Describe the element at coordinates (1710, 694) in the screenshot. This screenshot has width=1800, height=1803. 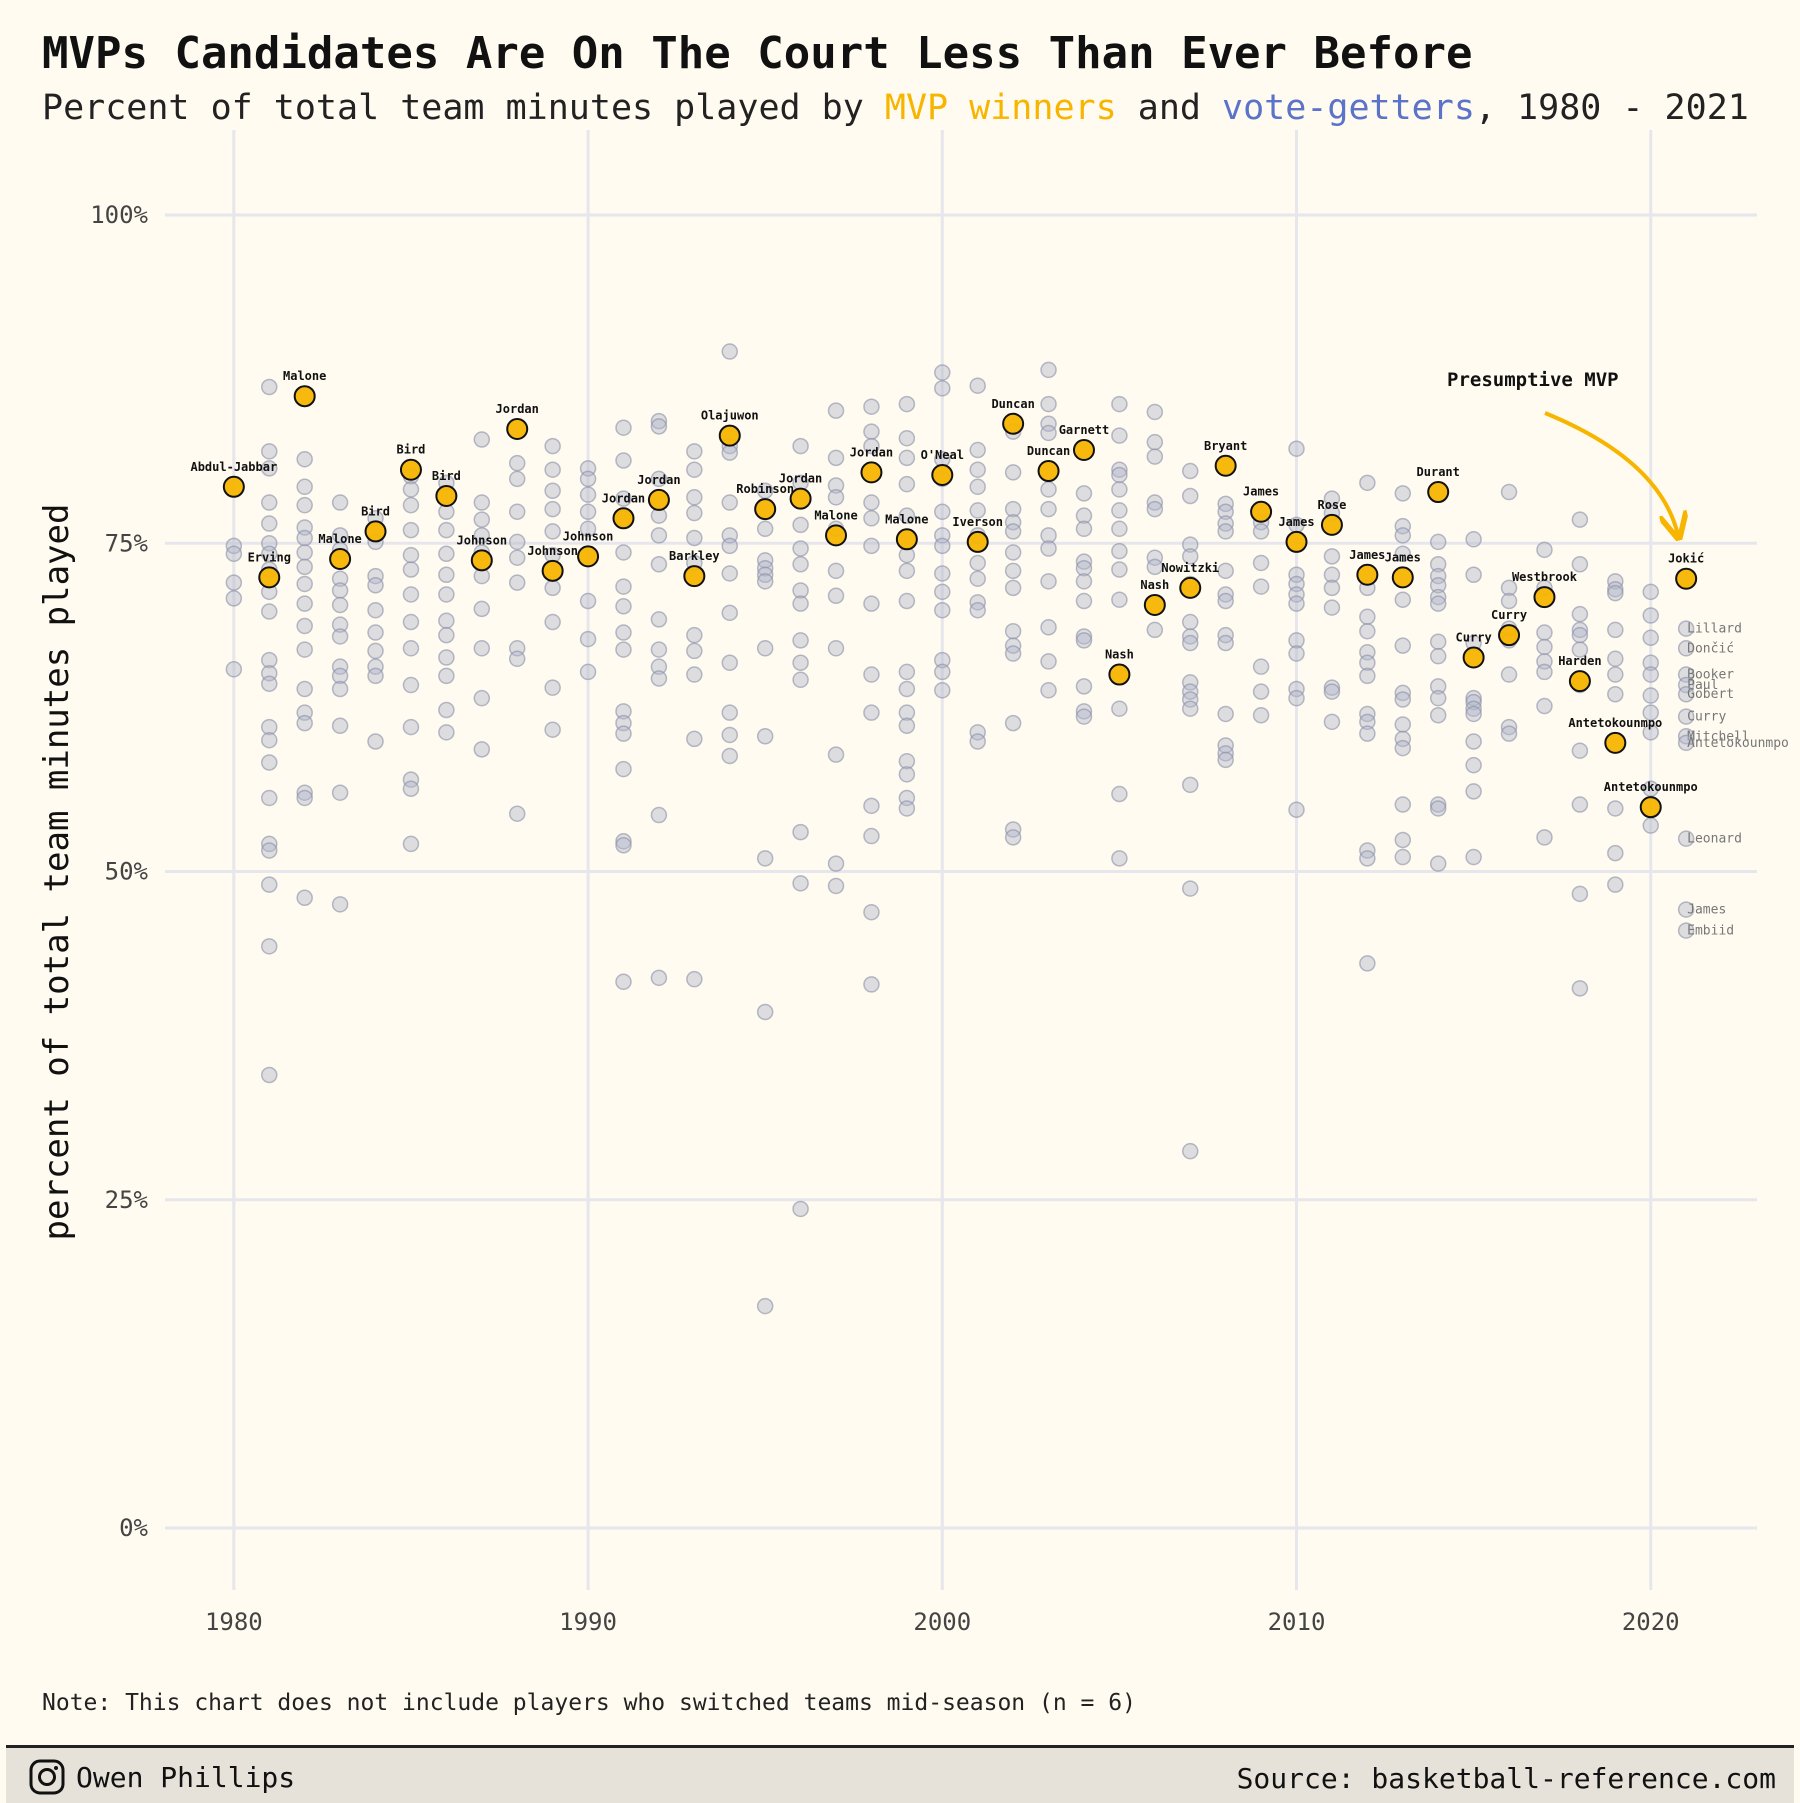
I see `candidate-2021-label: Gobert` at that location.